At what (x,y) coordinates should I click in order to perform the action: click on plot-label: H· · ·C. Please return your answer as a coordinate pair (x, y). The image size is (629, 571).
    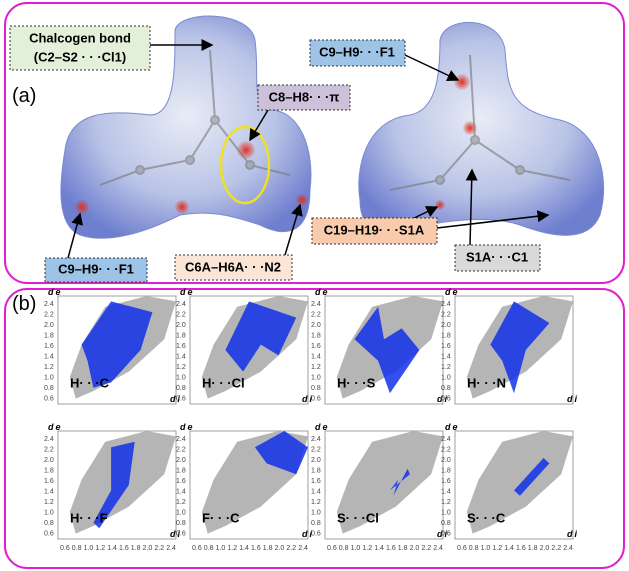
    Looking at the image, I should click on (90, 382).